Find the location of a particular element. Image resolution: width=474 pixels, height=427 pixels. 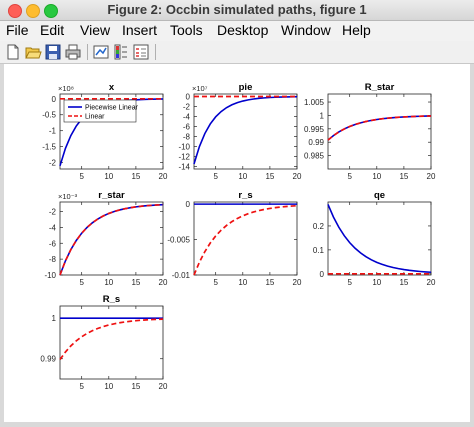

menu-view: View is located at coordinates (95, 30).